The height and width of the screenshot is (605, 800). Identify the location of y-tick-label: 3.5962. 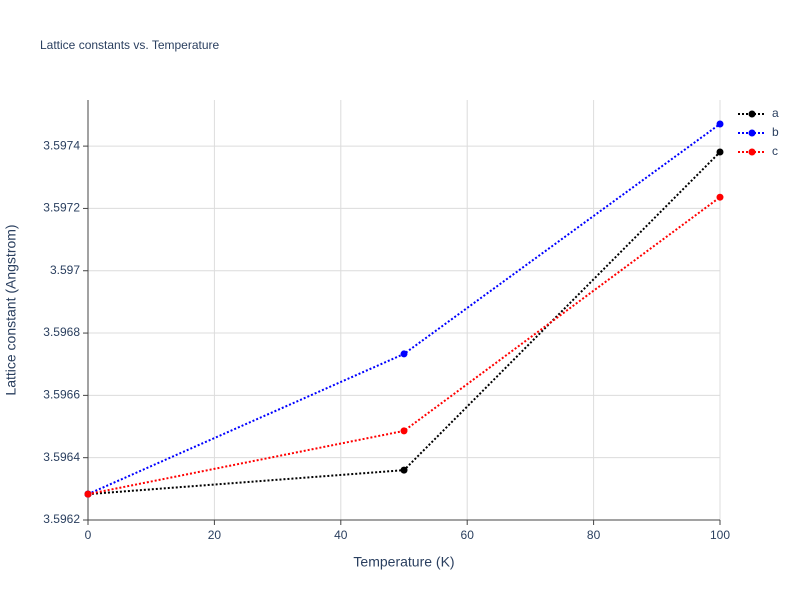
(61, 519).